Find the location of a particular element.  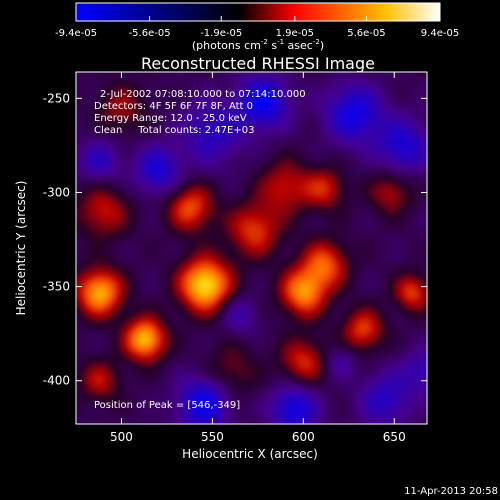

y-axis-label: Heliocentric Y (arcsec) is located at coordinates (21, 248).